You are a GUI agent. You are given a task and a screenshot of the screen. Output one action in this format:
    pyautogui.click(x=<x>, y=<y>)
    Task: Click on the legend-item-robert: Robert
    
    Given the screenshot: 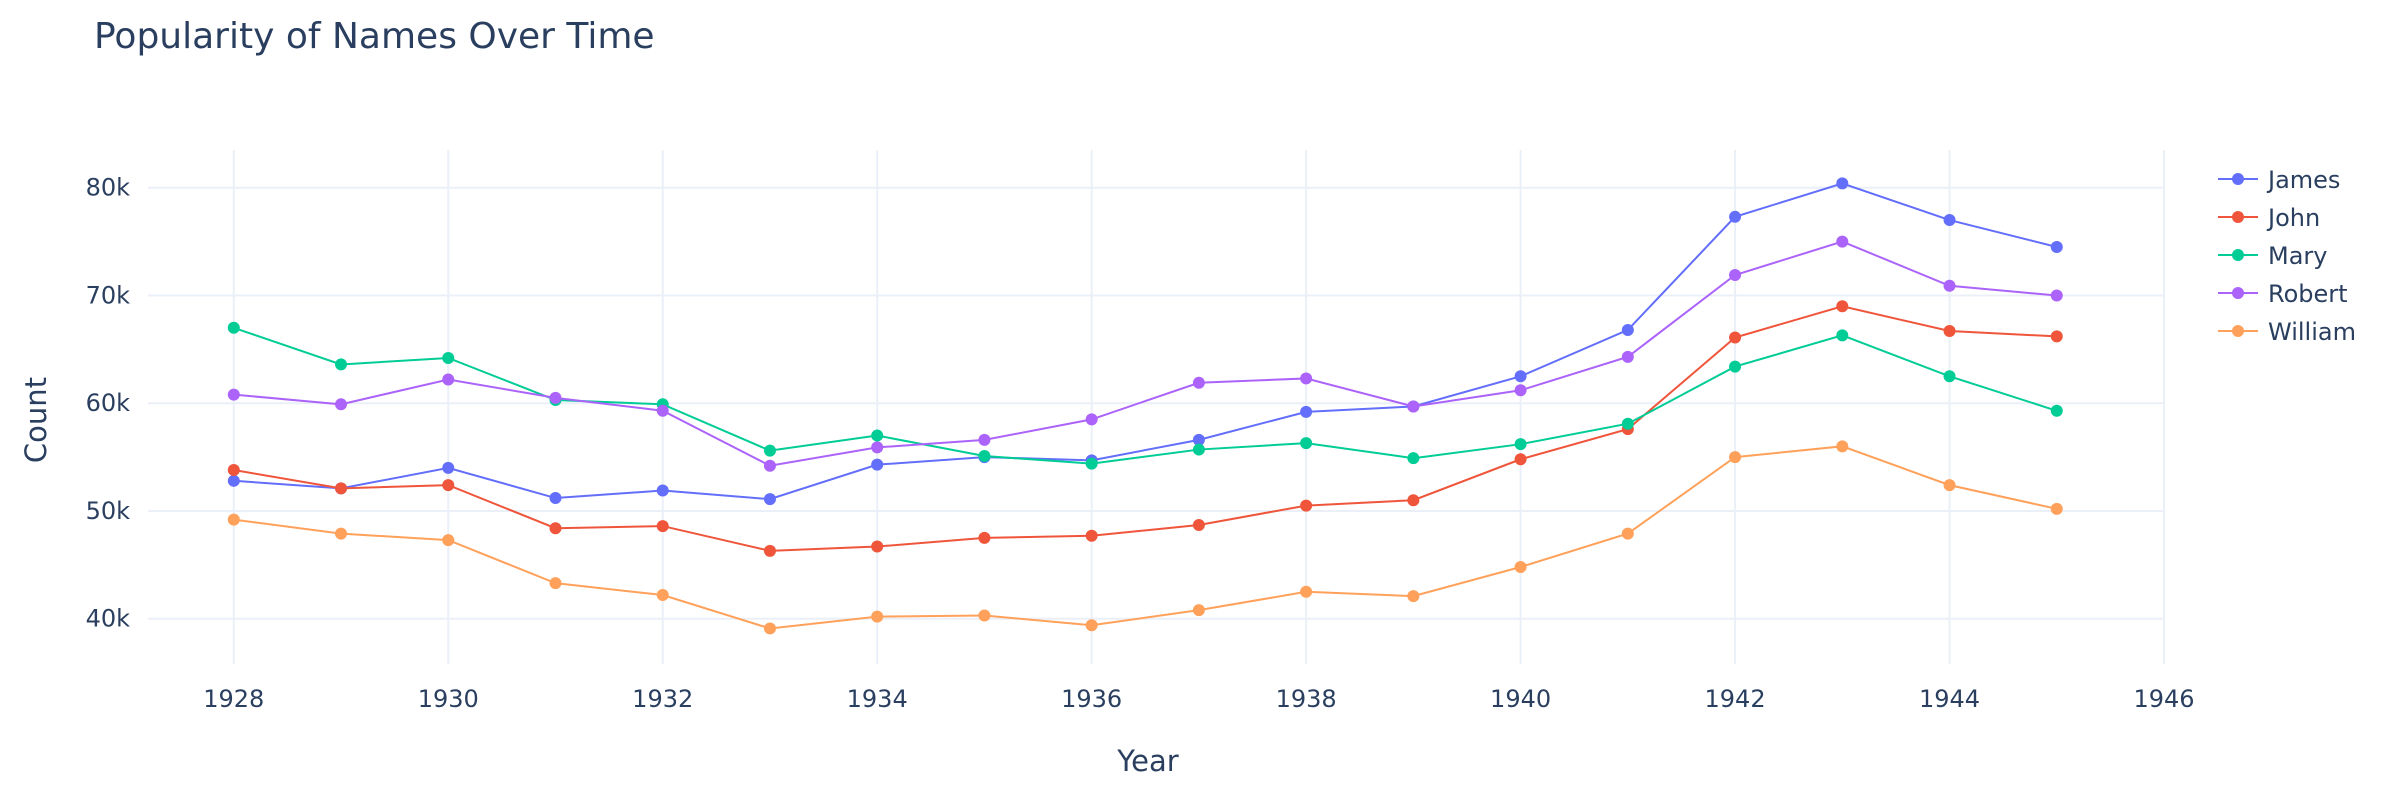 What is the action you would take?
    pyautogui.click(x=2283, y=294)
    